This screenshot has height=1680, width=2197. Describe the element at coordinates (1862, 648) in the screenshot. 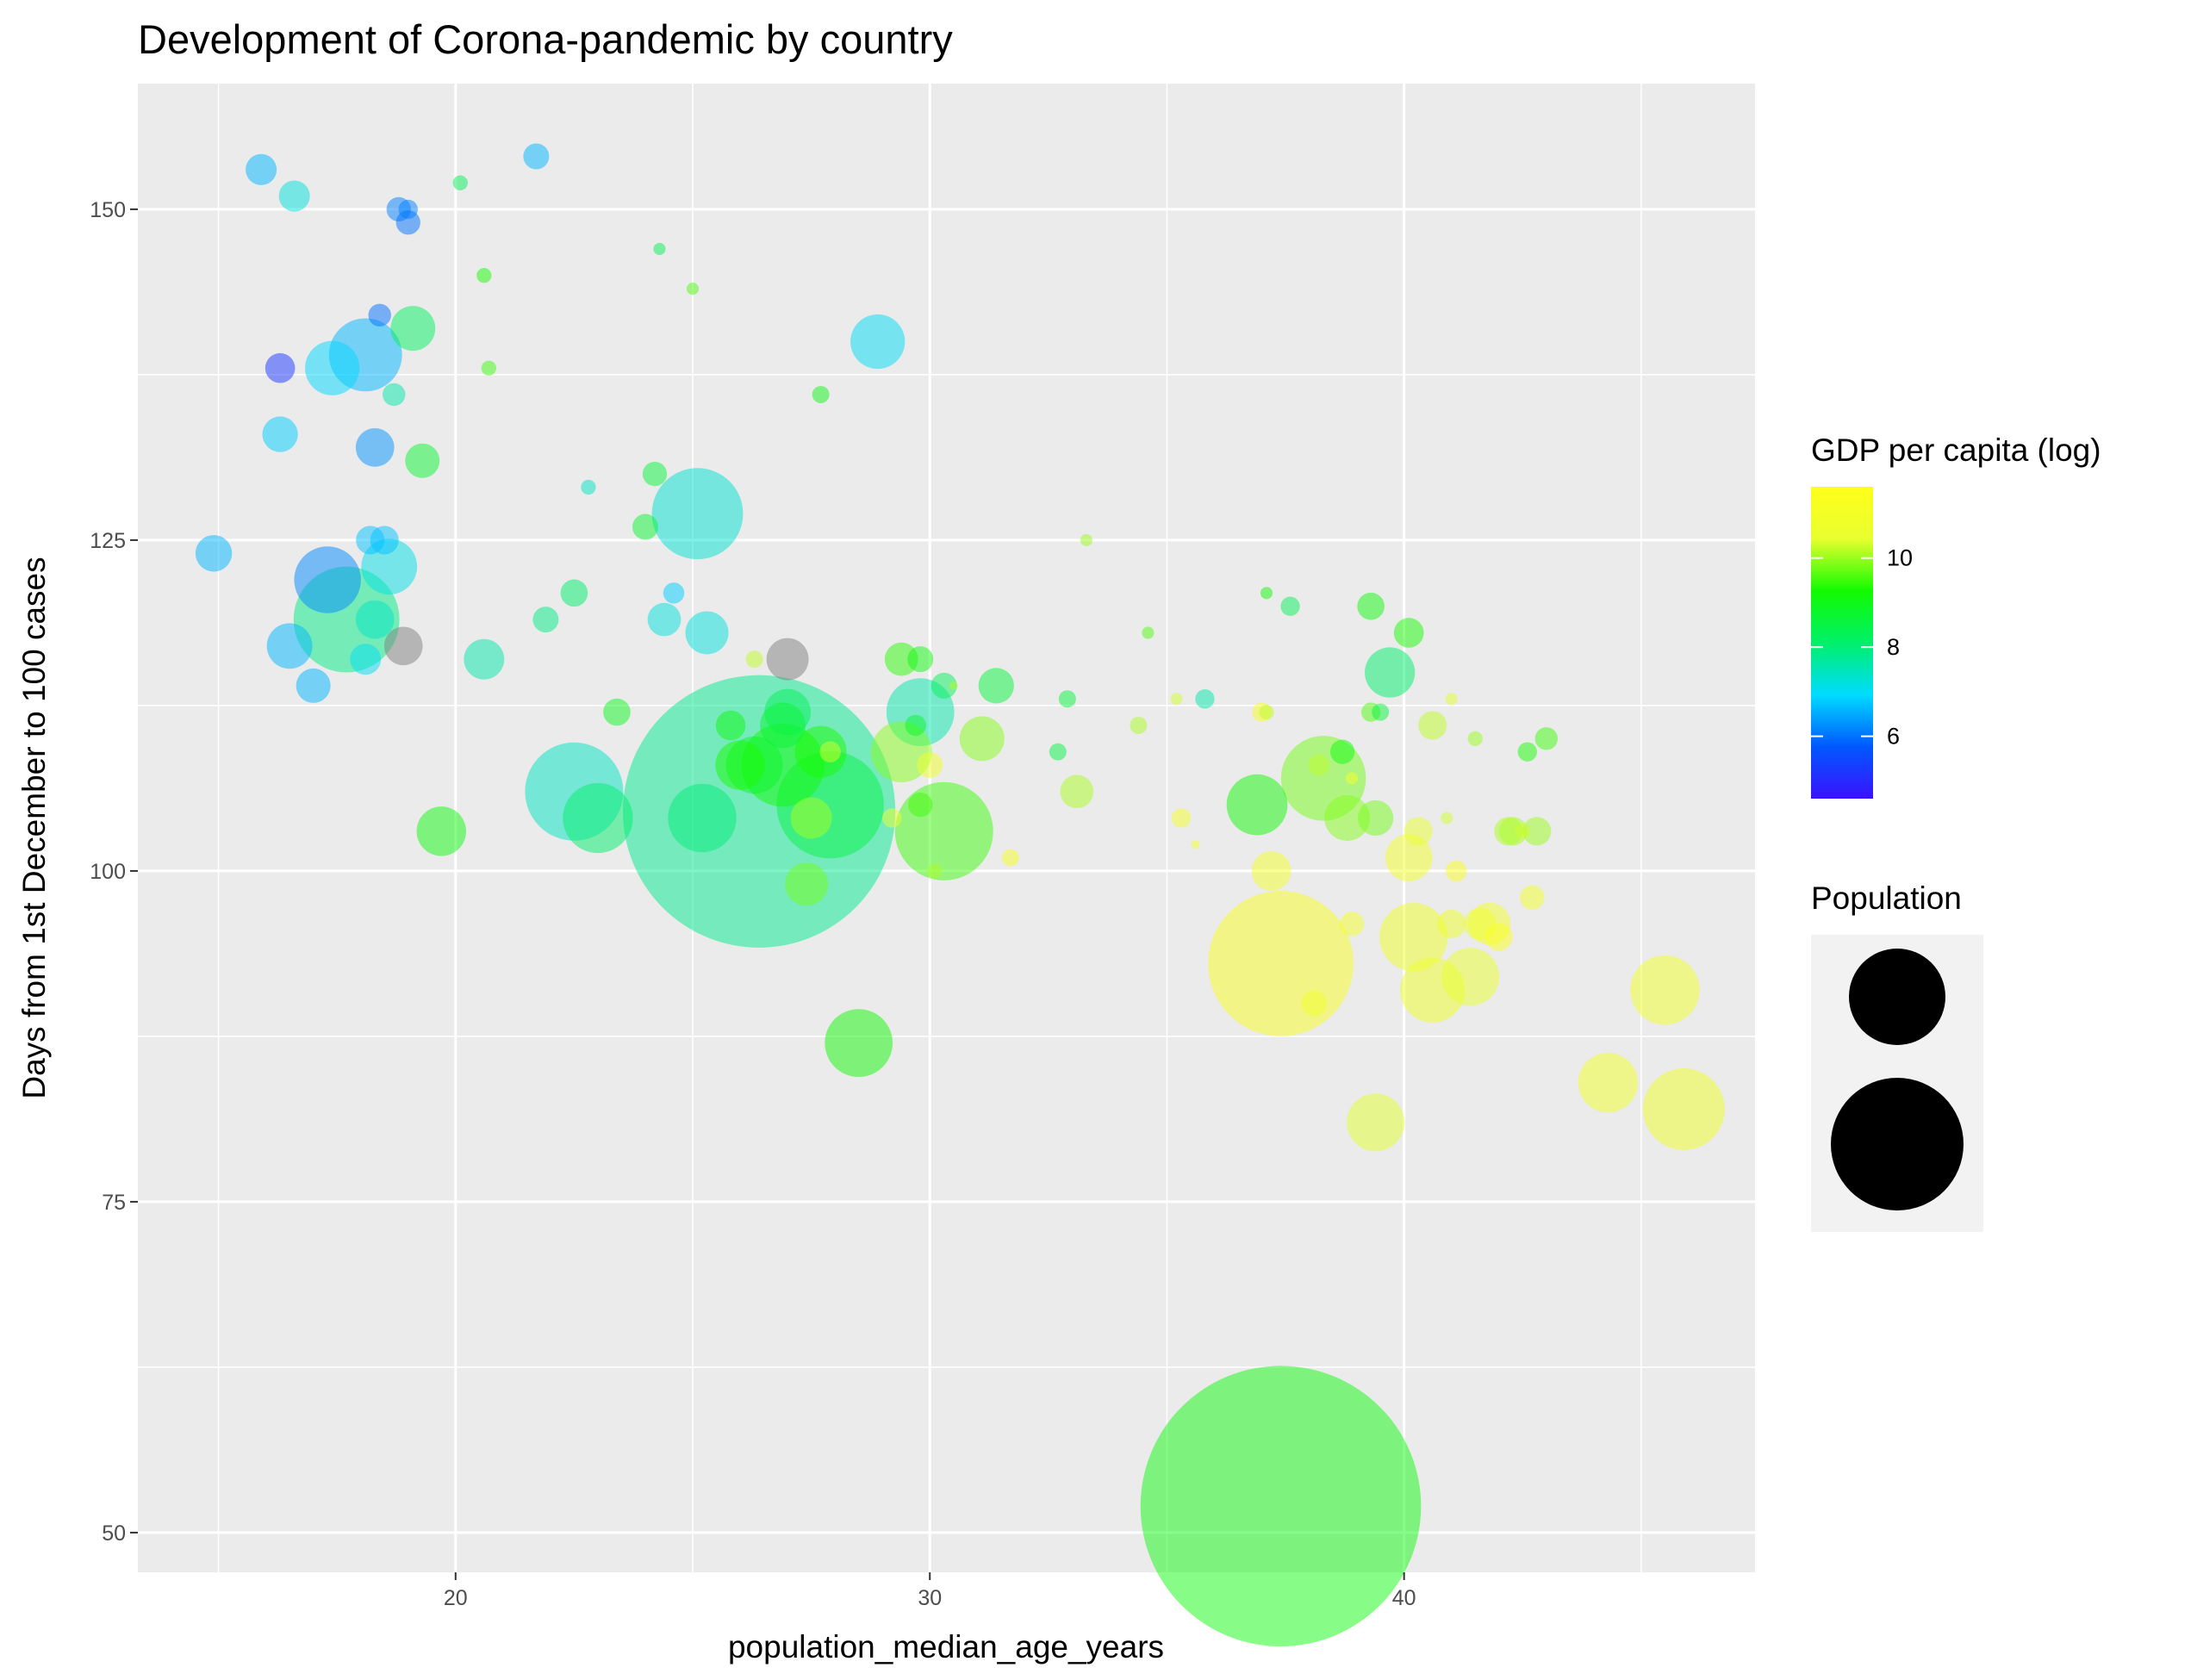

I see `gdp-colorbar-ticks: 6 8 10` at that location.